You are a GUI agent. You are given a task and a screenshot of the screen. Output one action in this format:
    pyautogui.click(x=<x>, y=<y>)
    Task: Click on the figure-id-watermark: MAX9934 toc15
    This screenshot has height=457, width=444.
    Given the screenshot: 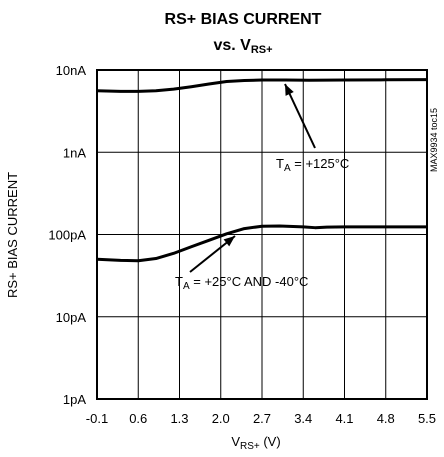 What is the action you would take?
    pyautogui.click(x=434, y=140)
    